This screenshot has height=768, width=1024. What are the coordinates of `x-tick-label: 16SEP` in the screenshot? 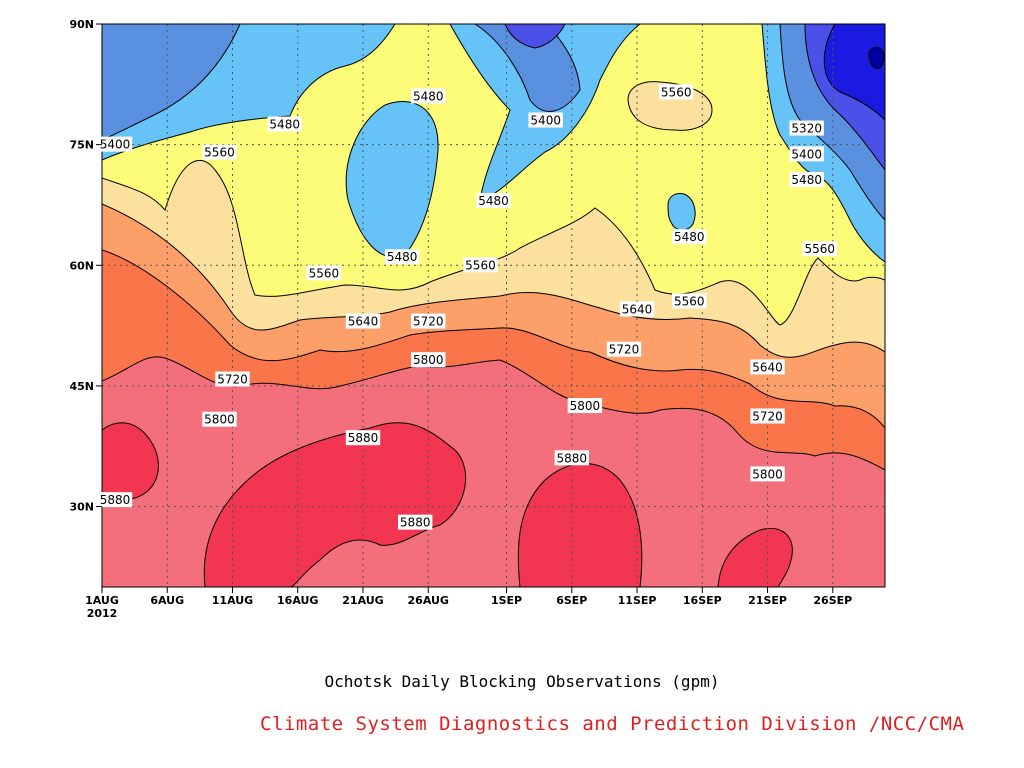 It's located at (702, 600).